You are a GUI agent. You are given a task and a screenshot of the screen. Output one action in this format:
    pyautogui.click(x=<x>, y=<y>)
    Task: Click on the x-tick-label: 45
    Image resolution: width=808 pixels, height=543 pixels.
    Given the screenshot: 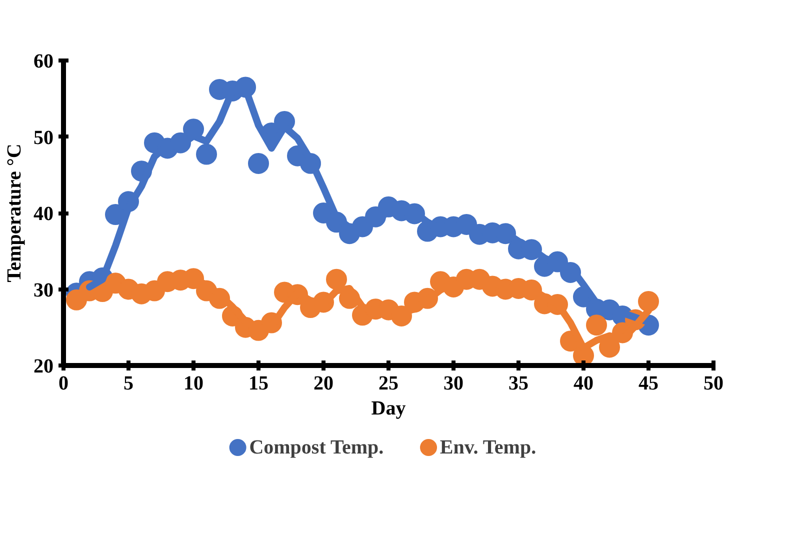 What is the action you would take?
    pyautogui.click(x=648, y=383)
    